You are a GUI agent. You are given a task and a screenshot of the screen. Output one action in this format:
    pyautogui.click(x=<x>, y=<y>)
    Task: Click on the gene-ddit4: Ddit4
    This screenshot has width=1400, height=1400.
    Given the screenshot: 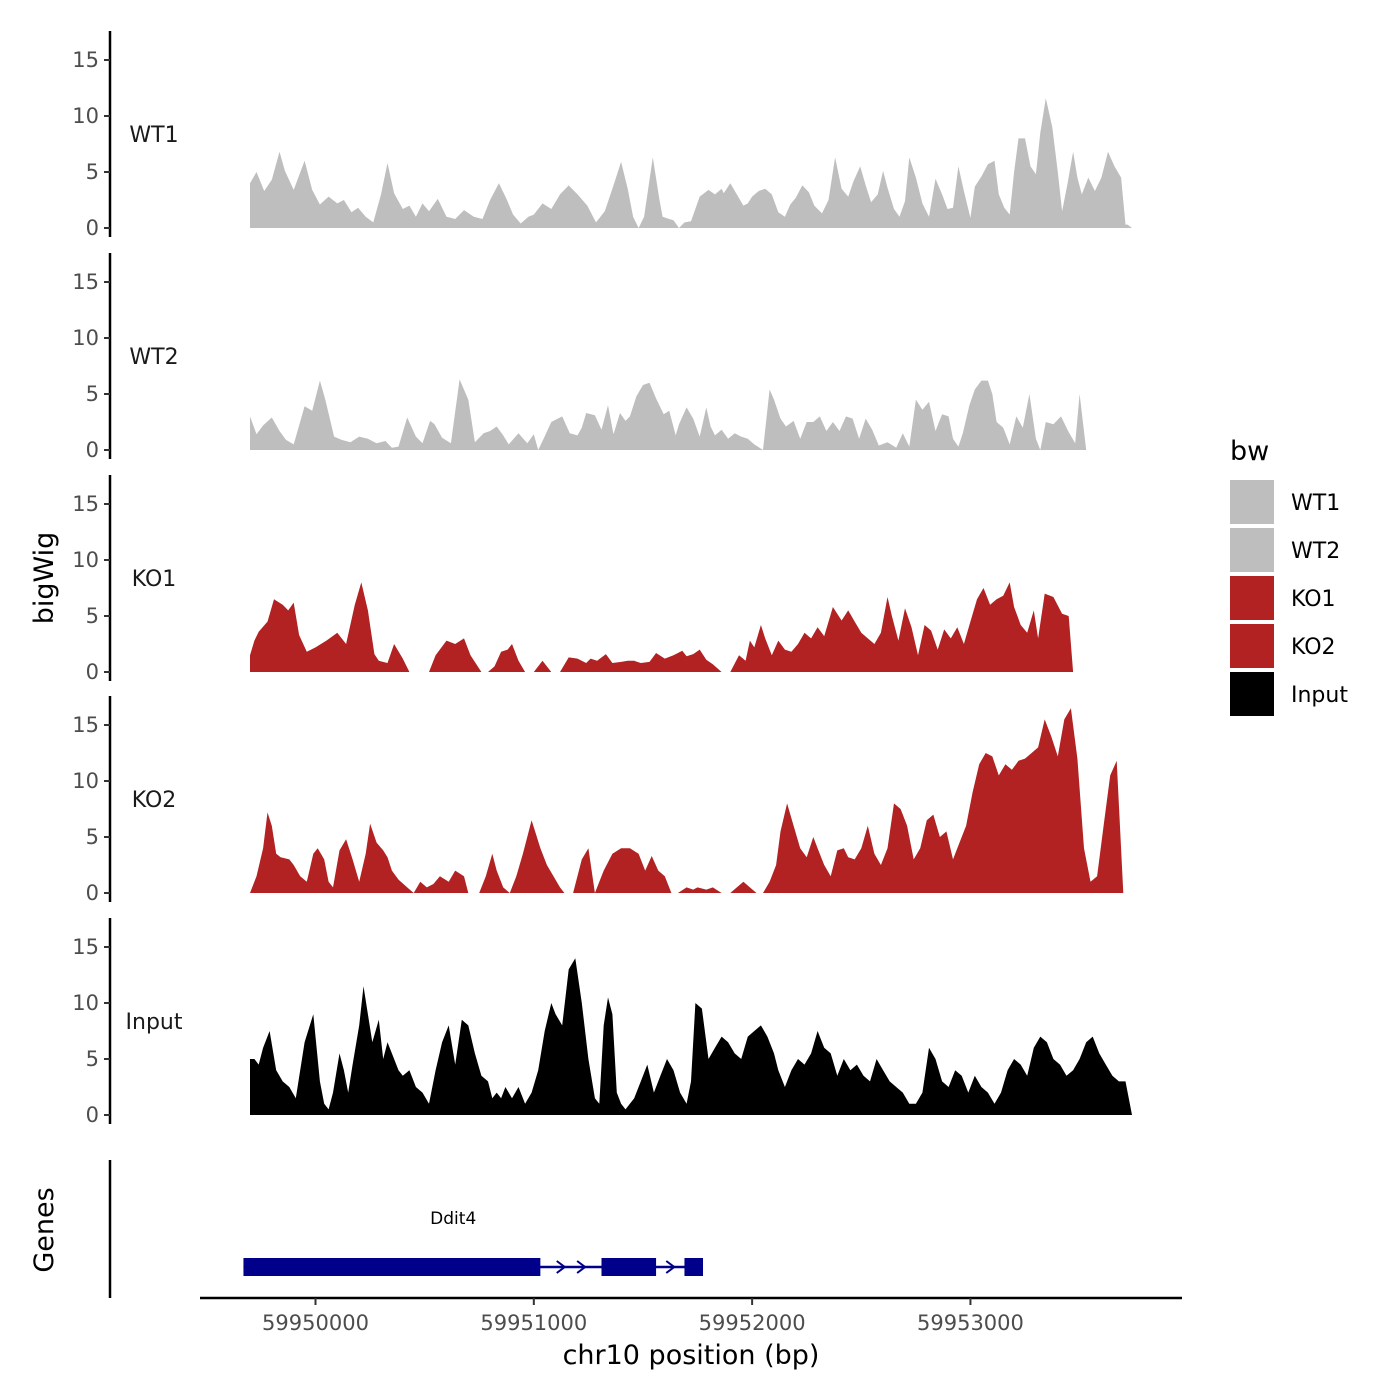 What is the action you would take?
    pyautogui.click(x=473, y=1242)
    